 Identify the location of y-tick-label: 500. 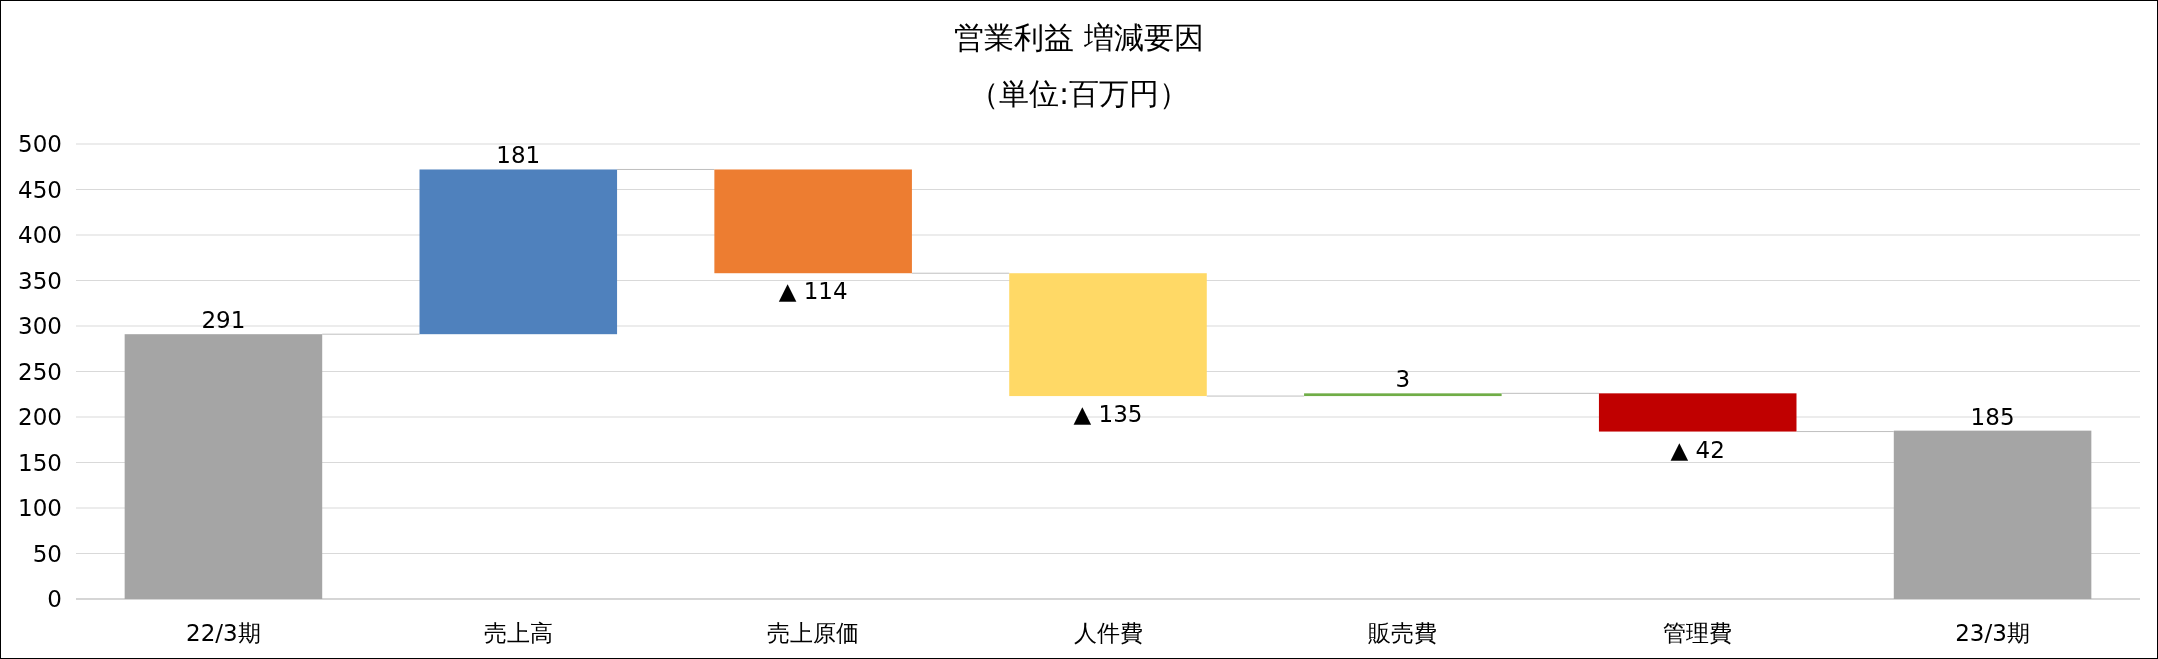
(40, 144).